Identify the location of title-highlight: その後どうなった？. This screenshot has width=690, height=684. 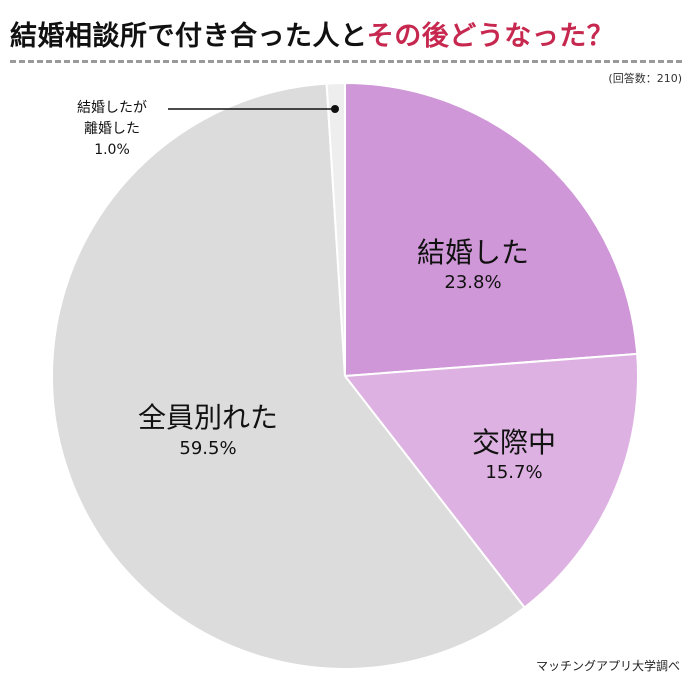
(490, 36).